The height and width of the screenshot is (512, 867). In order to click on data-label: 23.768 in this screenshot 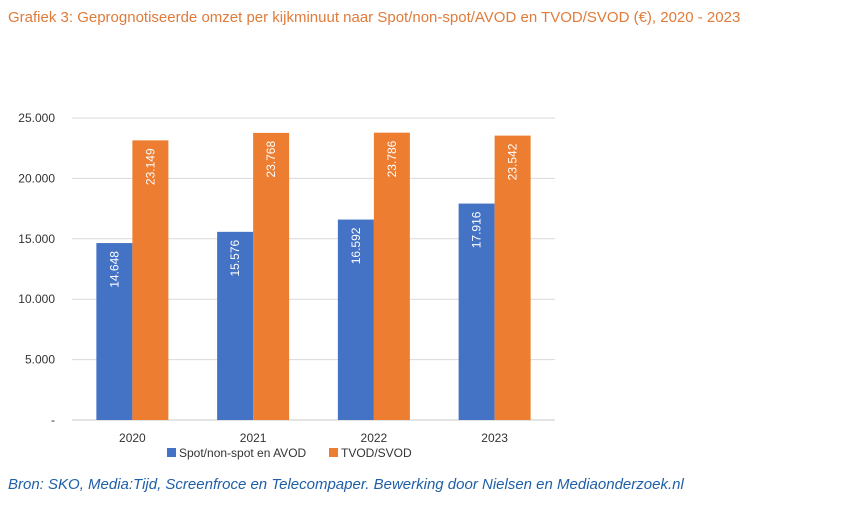, I will do `click(271, 159)`.